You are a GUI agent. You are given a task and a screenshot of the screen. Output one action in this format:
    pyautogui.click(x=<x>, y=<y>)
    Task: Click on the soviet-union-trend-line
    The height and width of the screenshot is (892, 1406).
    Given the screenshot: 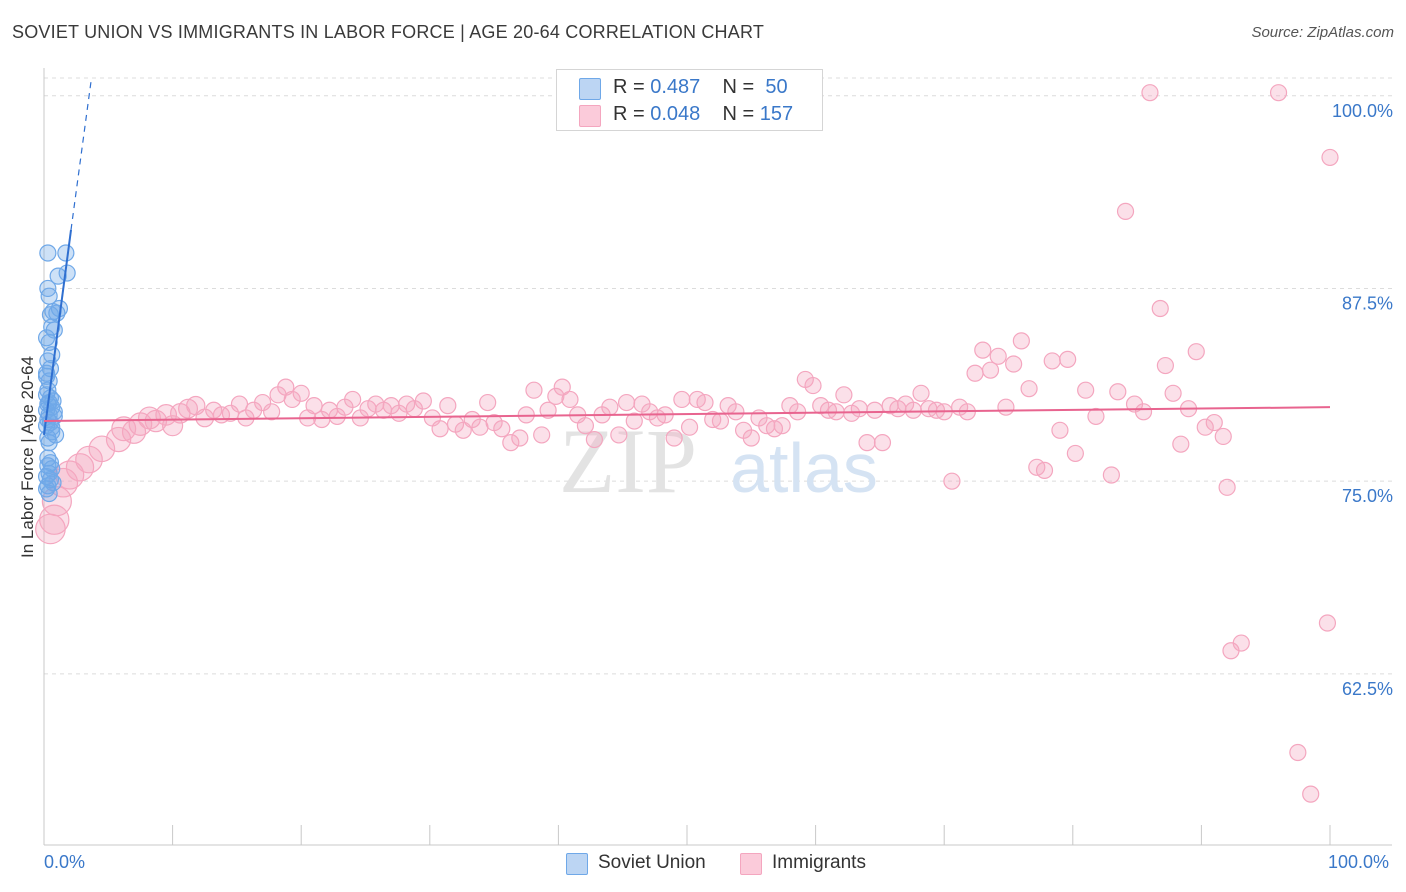 What is the action you would take?
    pyautogui.click(x=57, y=332)
    